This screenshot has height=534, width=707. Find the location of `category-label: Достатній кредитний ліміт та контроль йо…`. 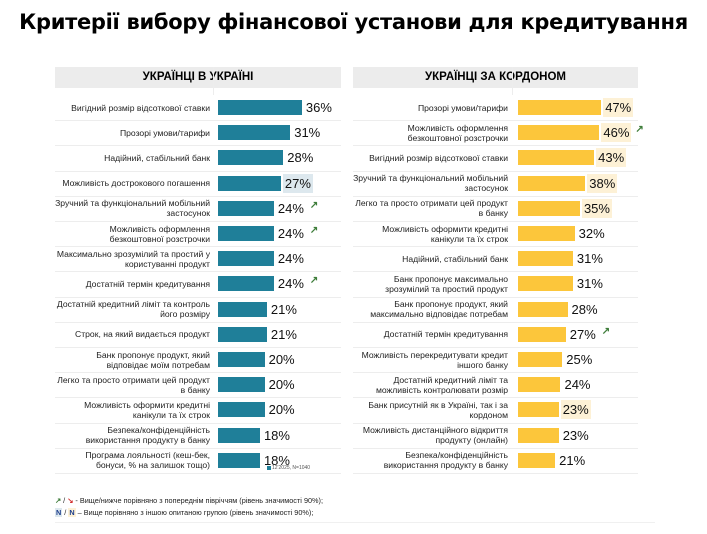

category-label: Достатній кредитний ліміт та контроль йо… is located at coordinates (133, 309).